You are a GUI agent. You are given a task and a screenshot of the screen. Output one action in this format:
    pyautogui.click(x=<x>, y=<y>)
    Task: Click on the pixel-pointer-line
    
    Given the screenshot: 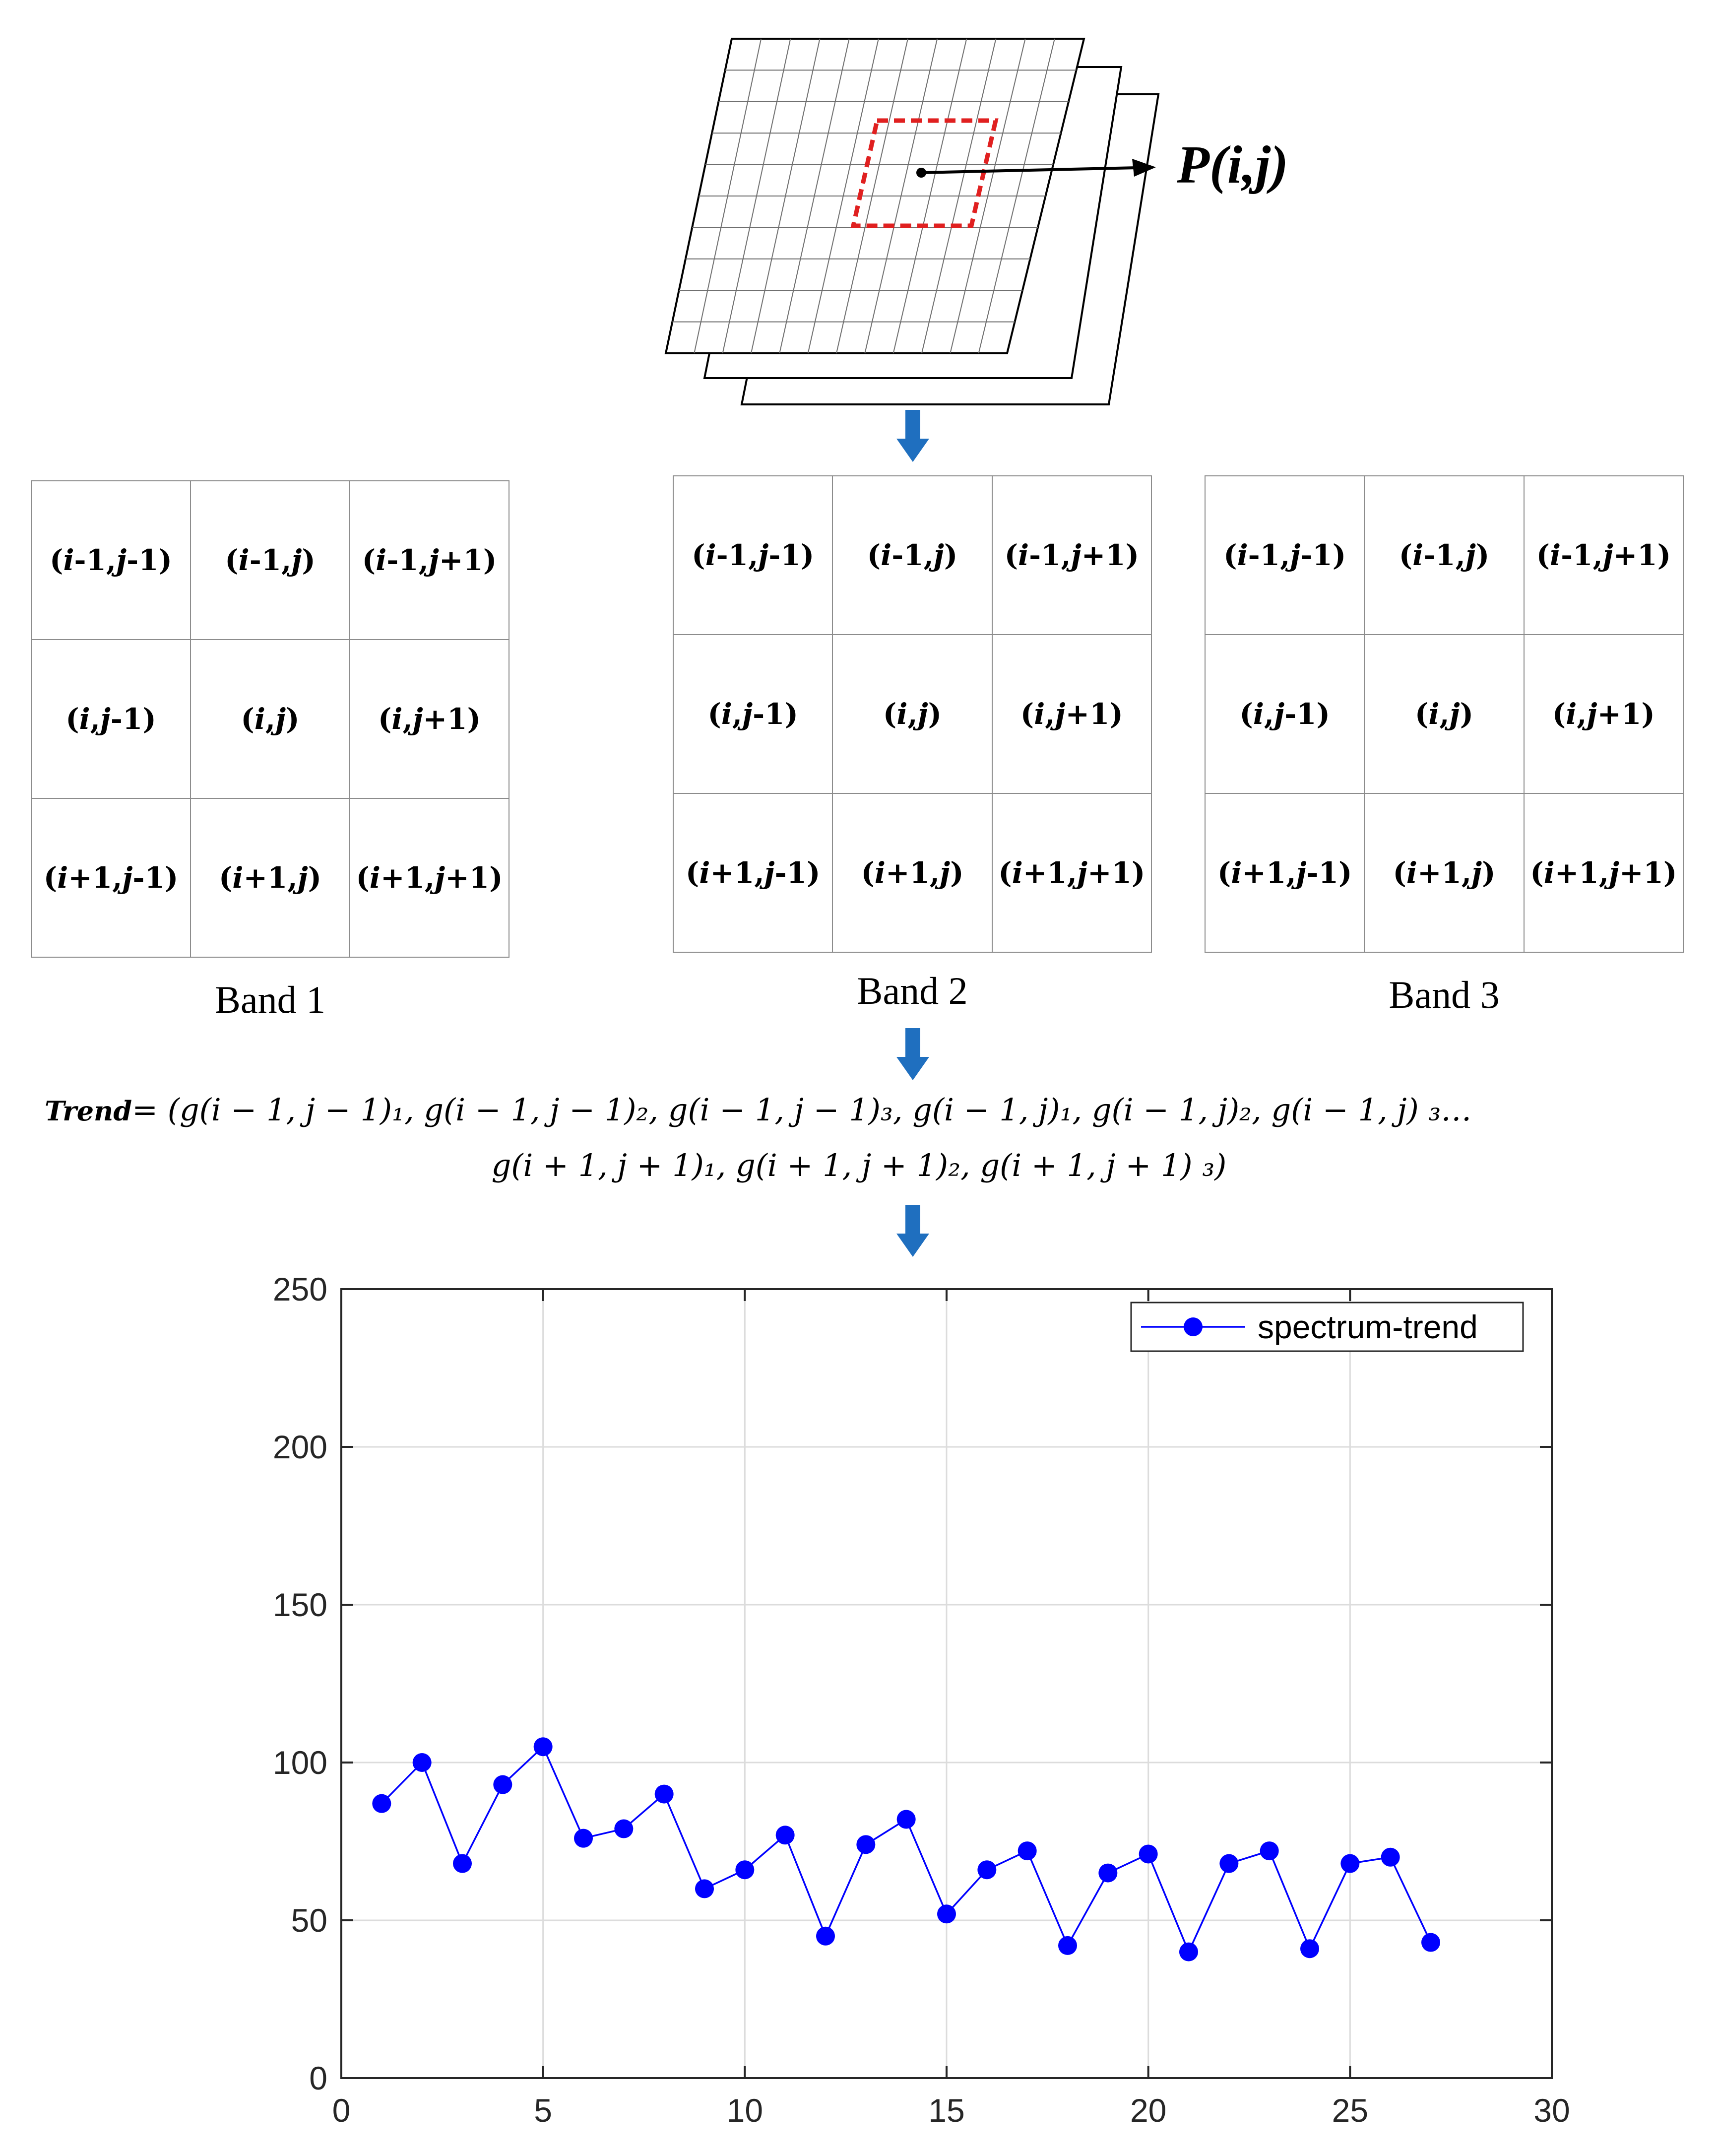 What is the action you would take?
    pyautogui.click(x=1029, y=170)
    